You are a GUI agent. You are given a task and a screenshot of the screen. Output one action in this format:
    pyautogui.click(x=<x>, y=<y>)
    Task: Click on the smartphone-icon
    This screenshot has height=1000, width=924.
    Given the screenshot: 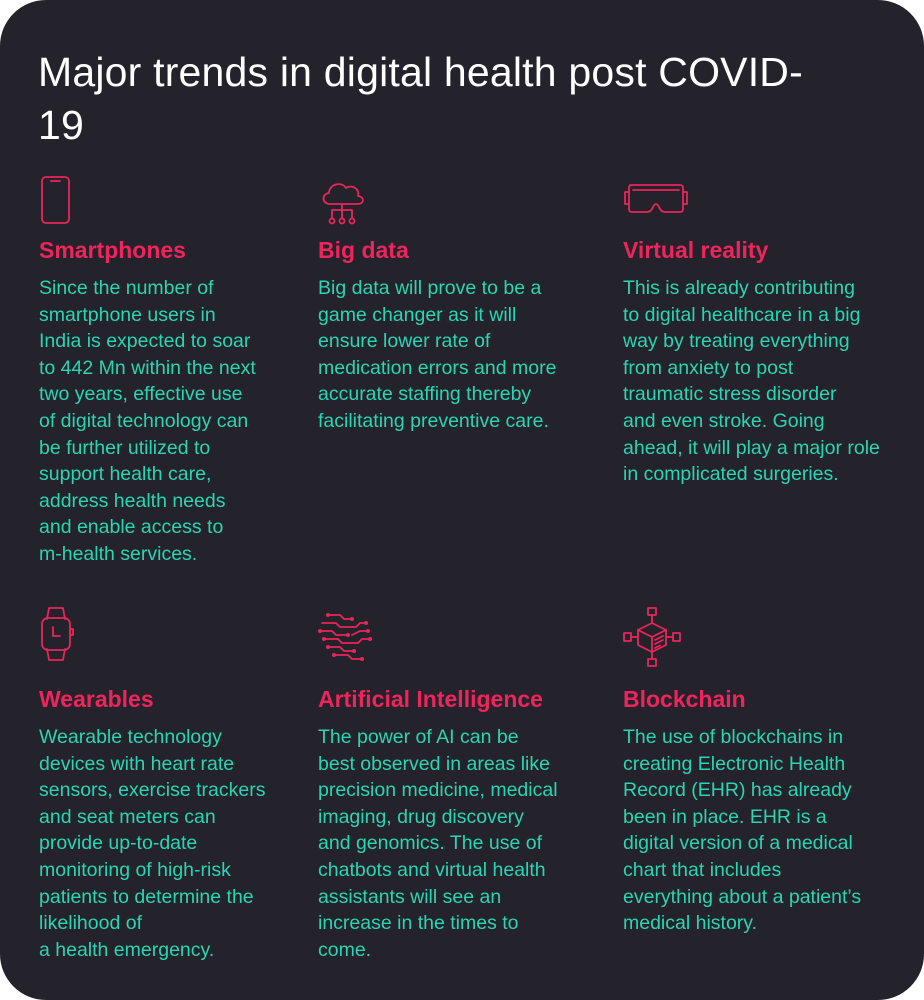 What is the action you would take?
    pyautogui.click(x=64, y=201)
    